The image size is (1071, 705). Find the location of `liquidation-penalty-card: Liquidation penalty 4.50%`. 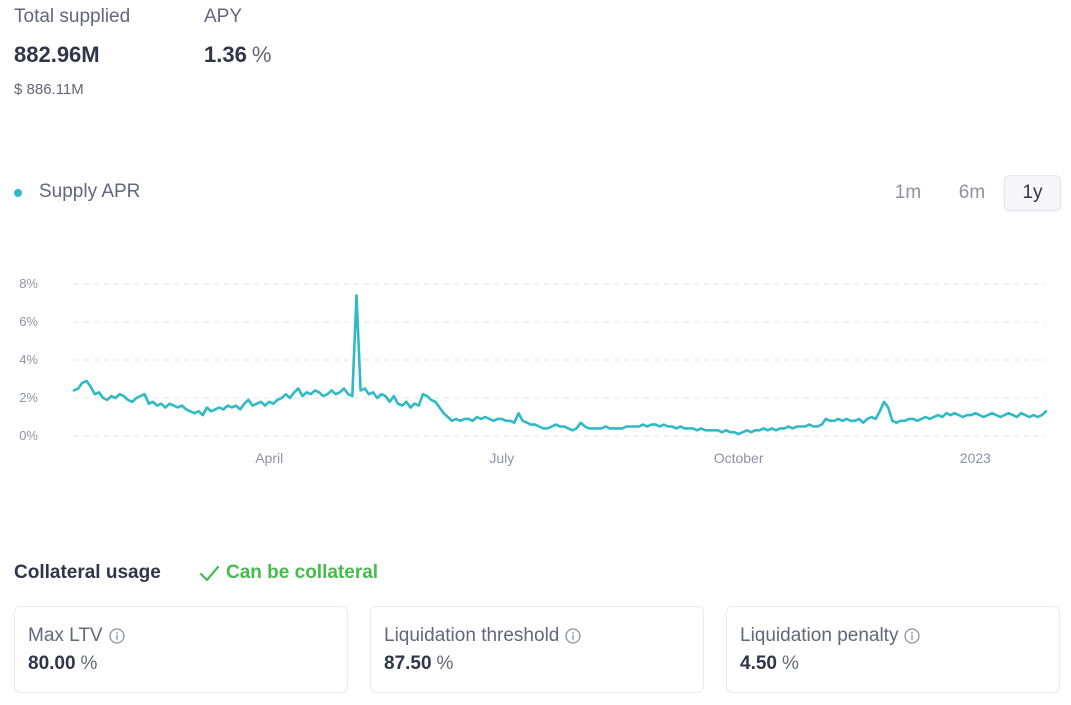

liquidation-penalty-card: Liquidation penalty 4.50% is located at coordinates (893, 649).